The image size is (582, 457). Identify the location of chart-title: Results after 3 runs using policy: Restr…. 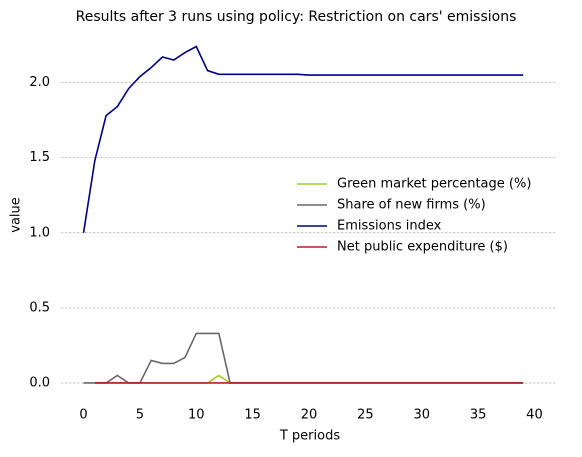
(296, 17).